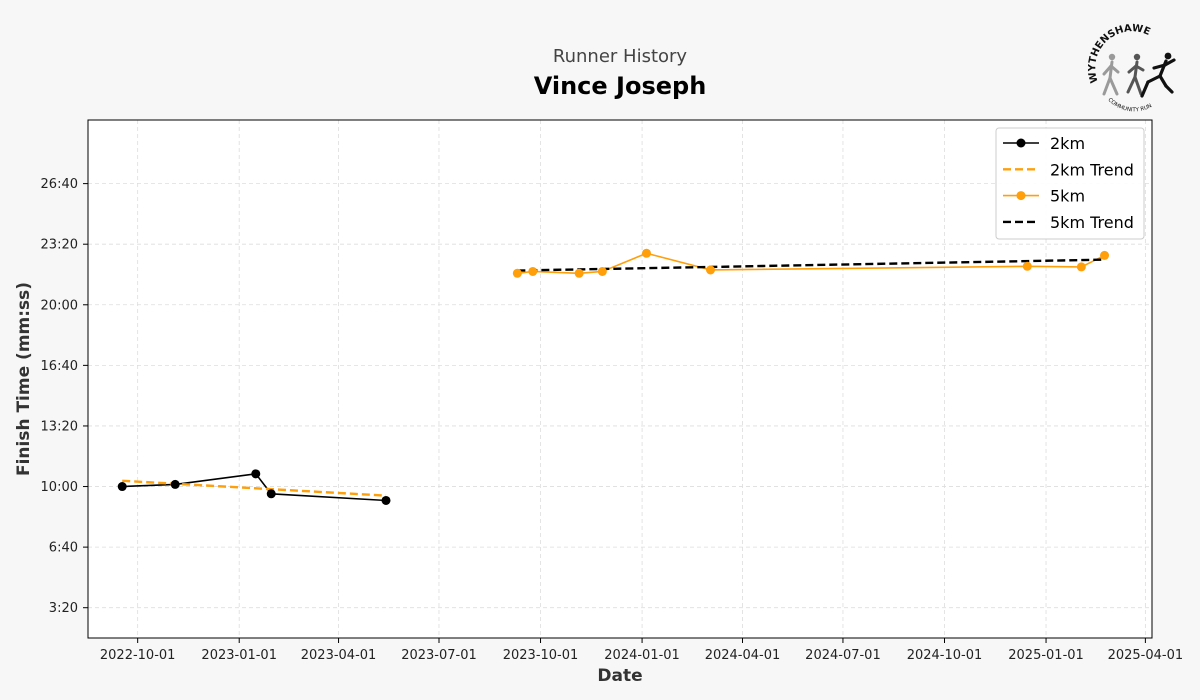  What do you see at coordinates (63, 548) in the screenshot?
I see `y-tick-label: 6:40` at bounding box center [63, 548].